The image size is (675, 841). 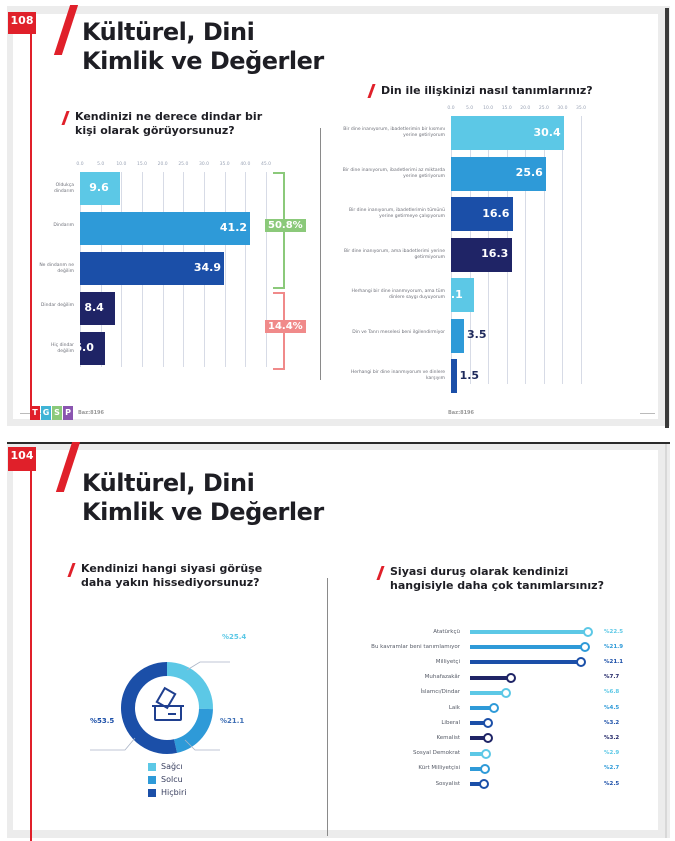 What do you see at coordinates (63, 188) in the screenshot?
I see `category-label: Oldukça dindarım` at bounding box center [63, 188].